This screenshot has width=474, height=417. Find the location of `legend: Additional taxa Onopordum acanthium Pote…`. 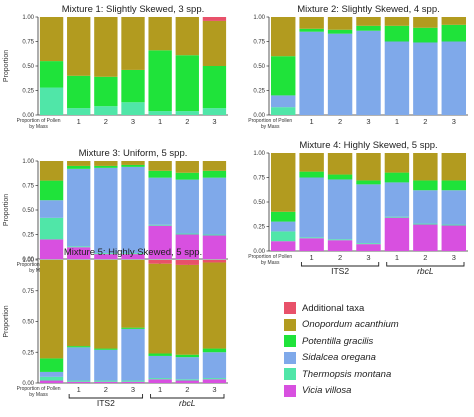

legend: Additional taxa Onopordum acanthium Pote… is located at coordinates (376, 349).